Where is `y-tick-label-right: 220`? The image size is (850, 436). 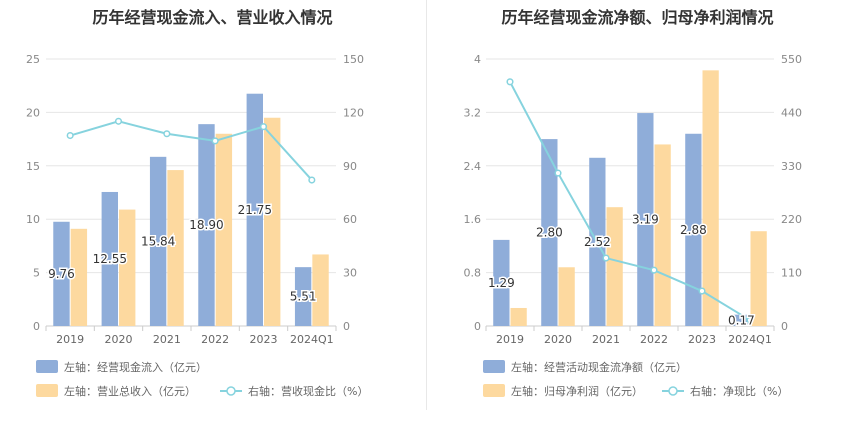 y-tick-label-right: 220 is located at coordinates (791, 219).